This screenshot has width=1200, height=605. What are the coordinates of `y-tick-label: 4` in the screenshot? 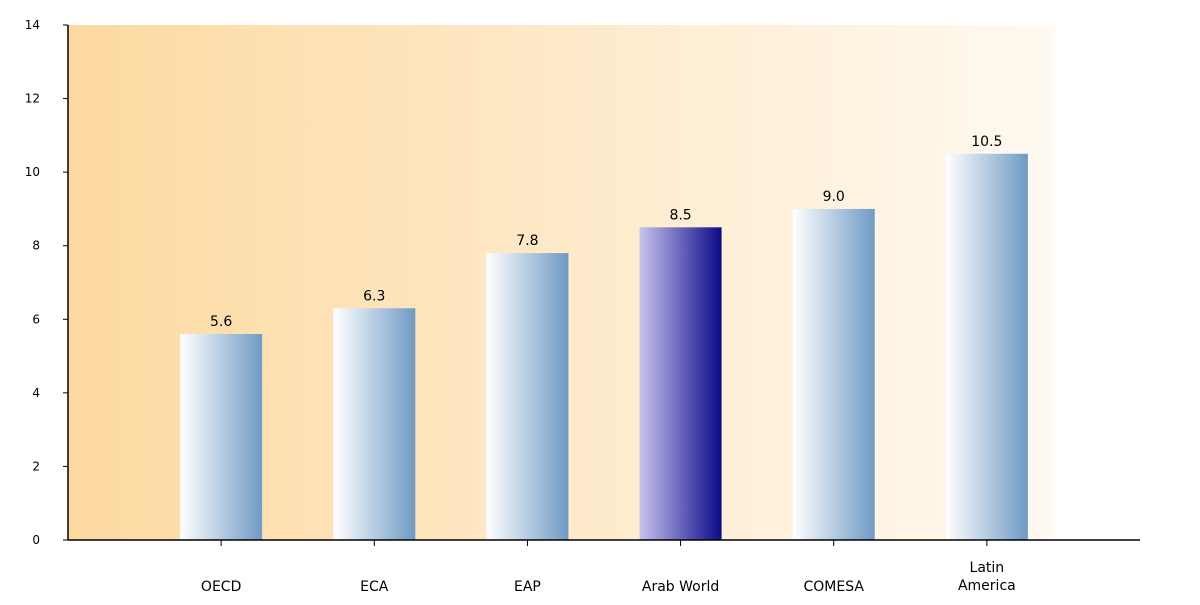 It's located at (36, 393).